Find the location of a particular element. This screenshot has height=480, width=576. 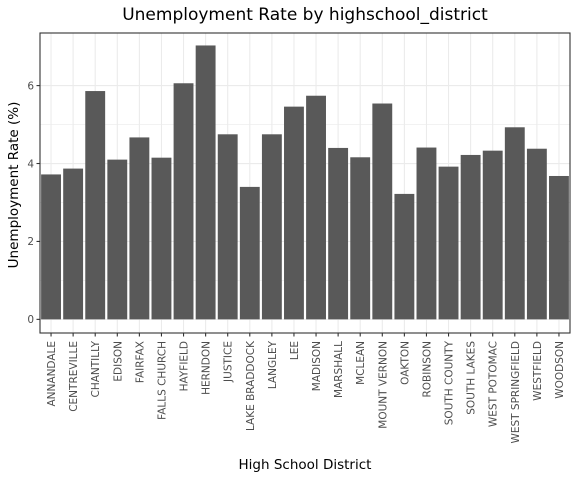

y-tick-label: 2 is located at coordinates (30, 242).